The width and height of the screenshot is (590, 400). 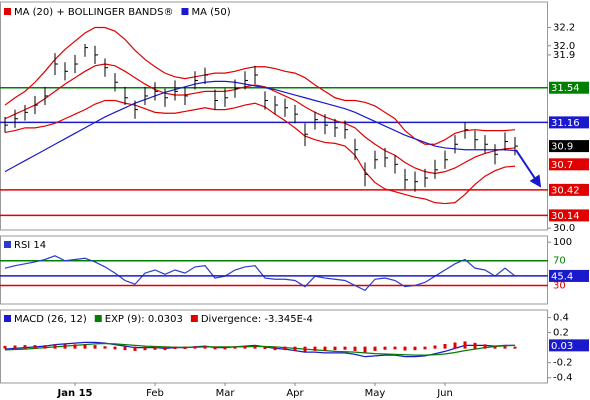 What do you see at coordinates (564, 46) in the screenshot?
I see `y-tick-label: 32.0` at bounding box center [564, 46].